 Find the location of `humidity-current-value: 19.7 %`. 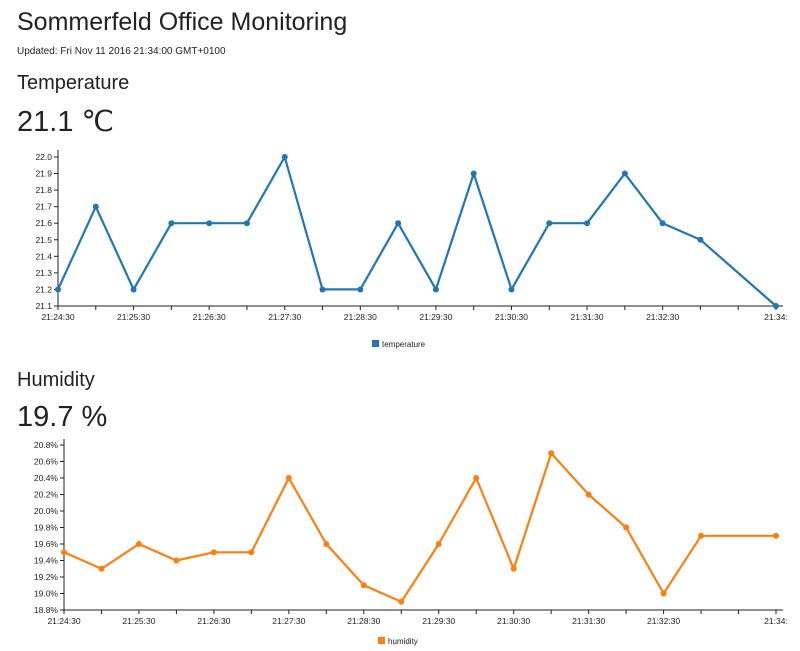

humidity-current-value: 19.7 % is located at coordinates (62, 417).